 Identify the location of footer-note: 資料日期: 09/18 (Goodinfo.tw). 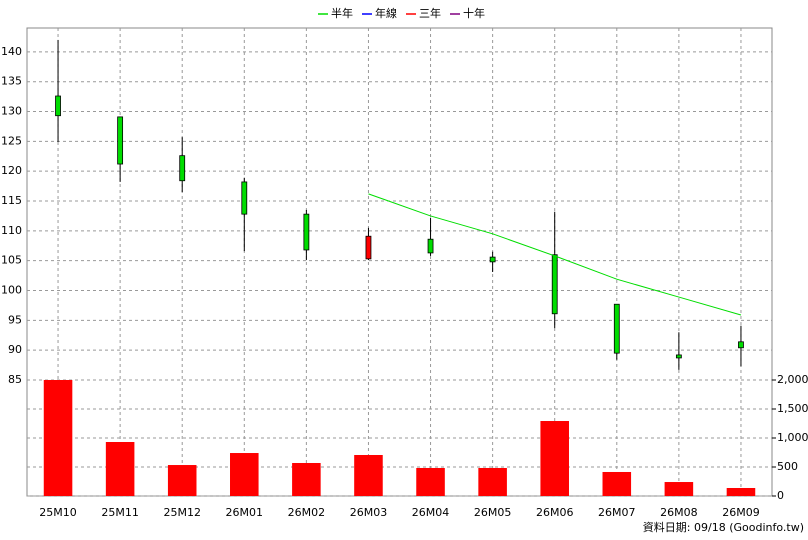
(723, 527).